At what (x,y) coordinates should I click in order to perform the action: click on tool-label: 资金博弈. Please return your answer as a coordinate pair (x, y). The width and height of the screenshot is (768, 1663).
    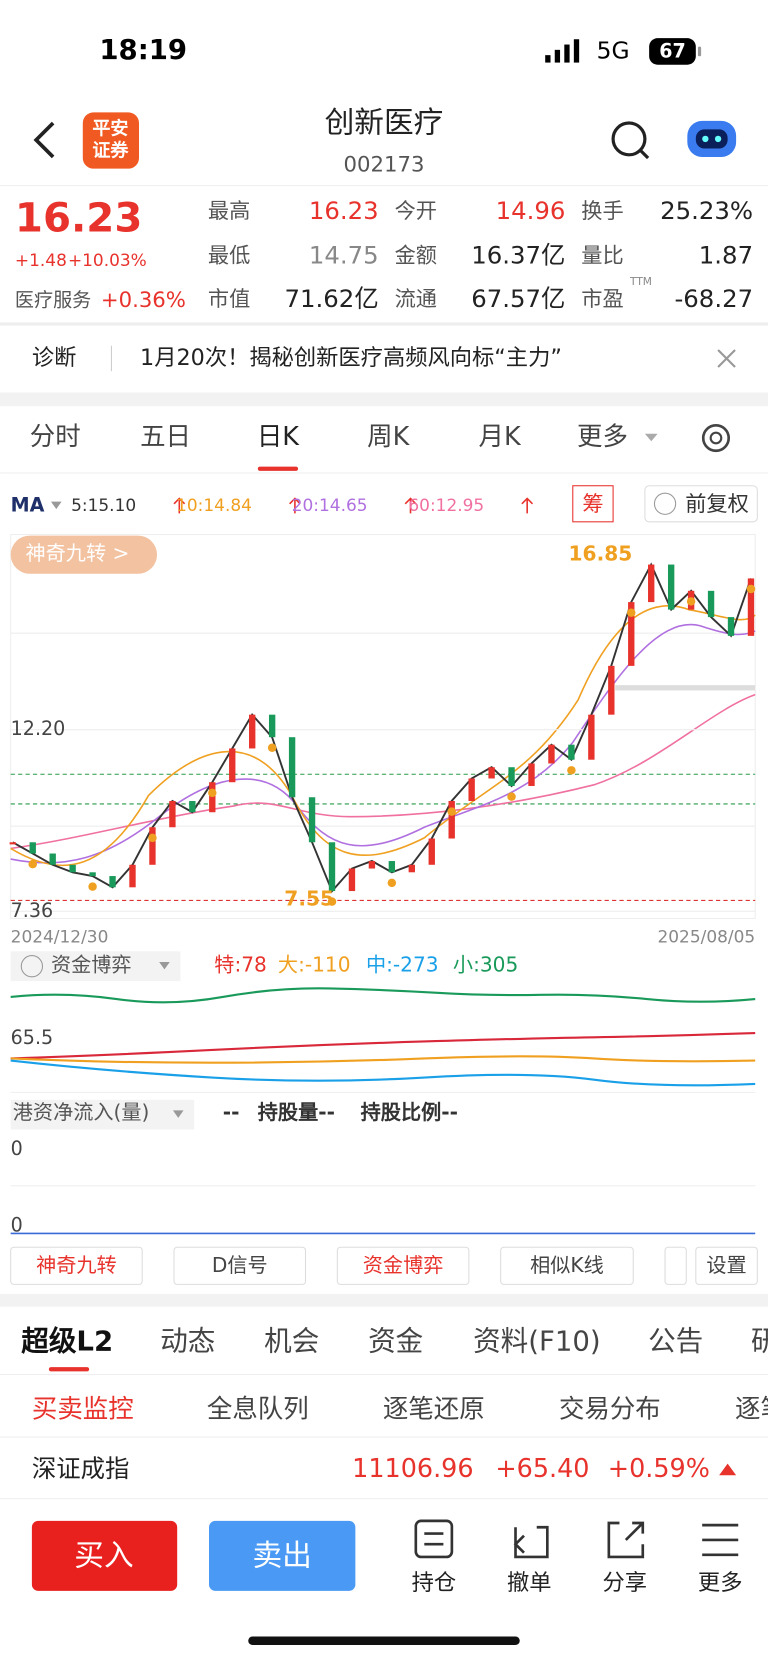
    Looking at the image, I should click on (403, 1265).